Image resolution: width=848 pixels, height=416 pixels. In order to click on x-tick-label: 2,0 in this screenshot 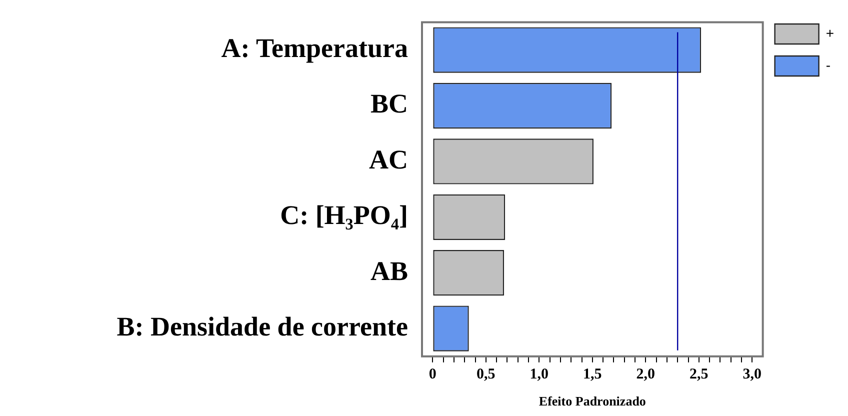, I will do `click(646, 374)`.